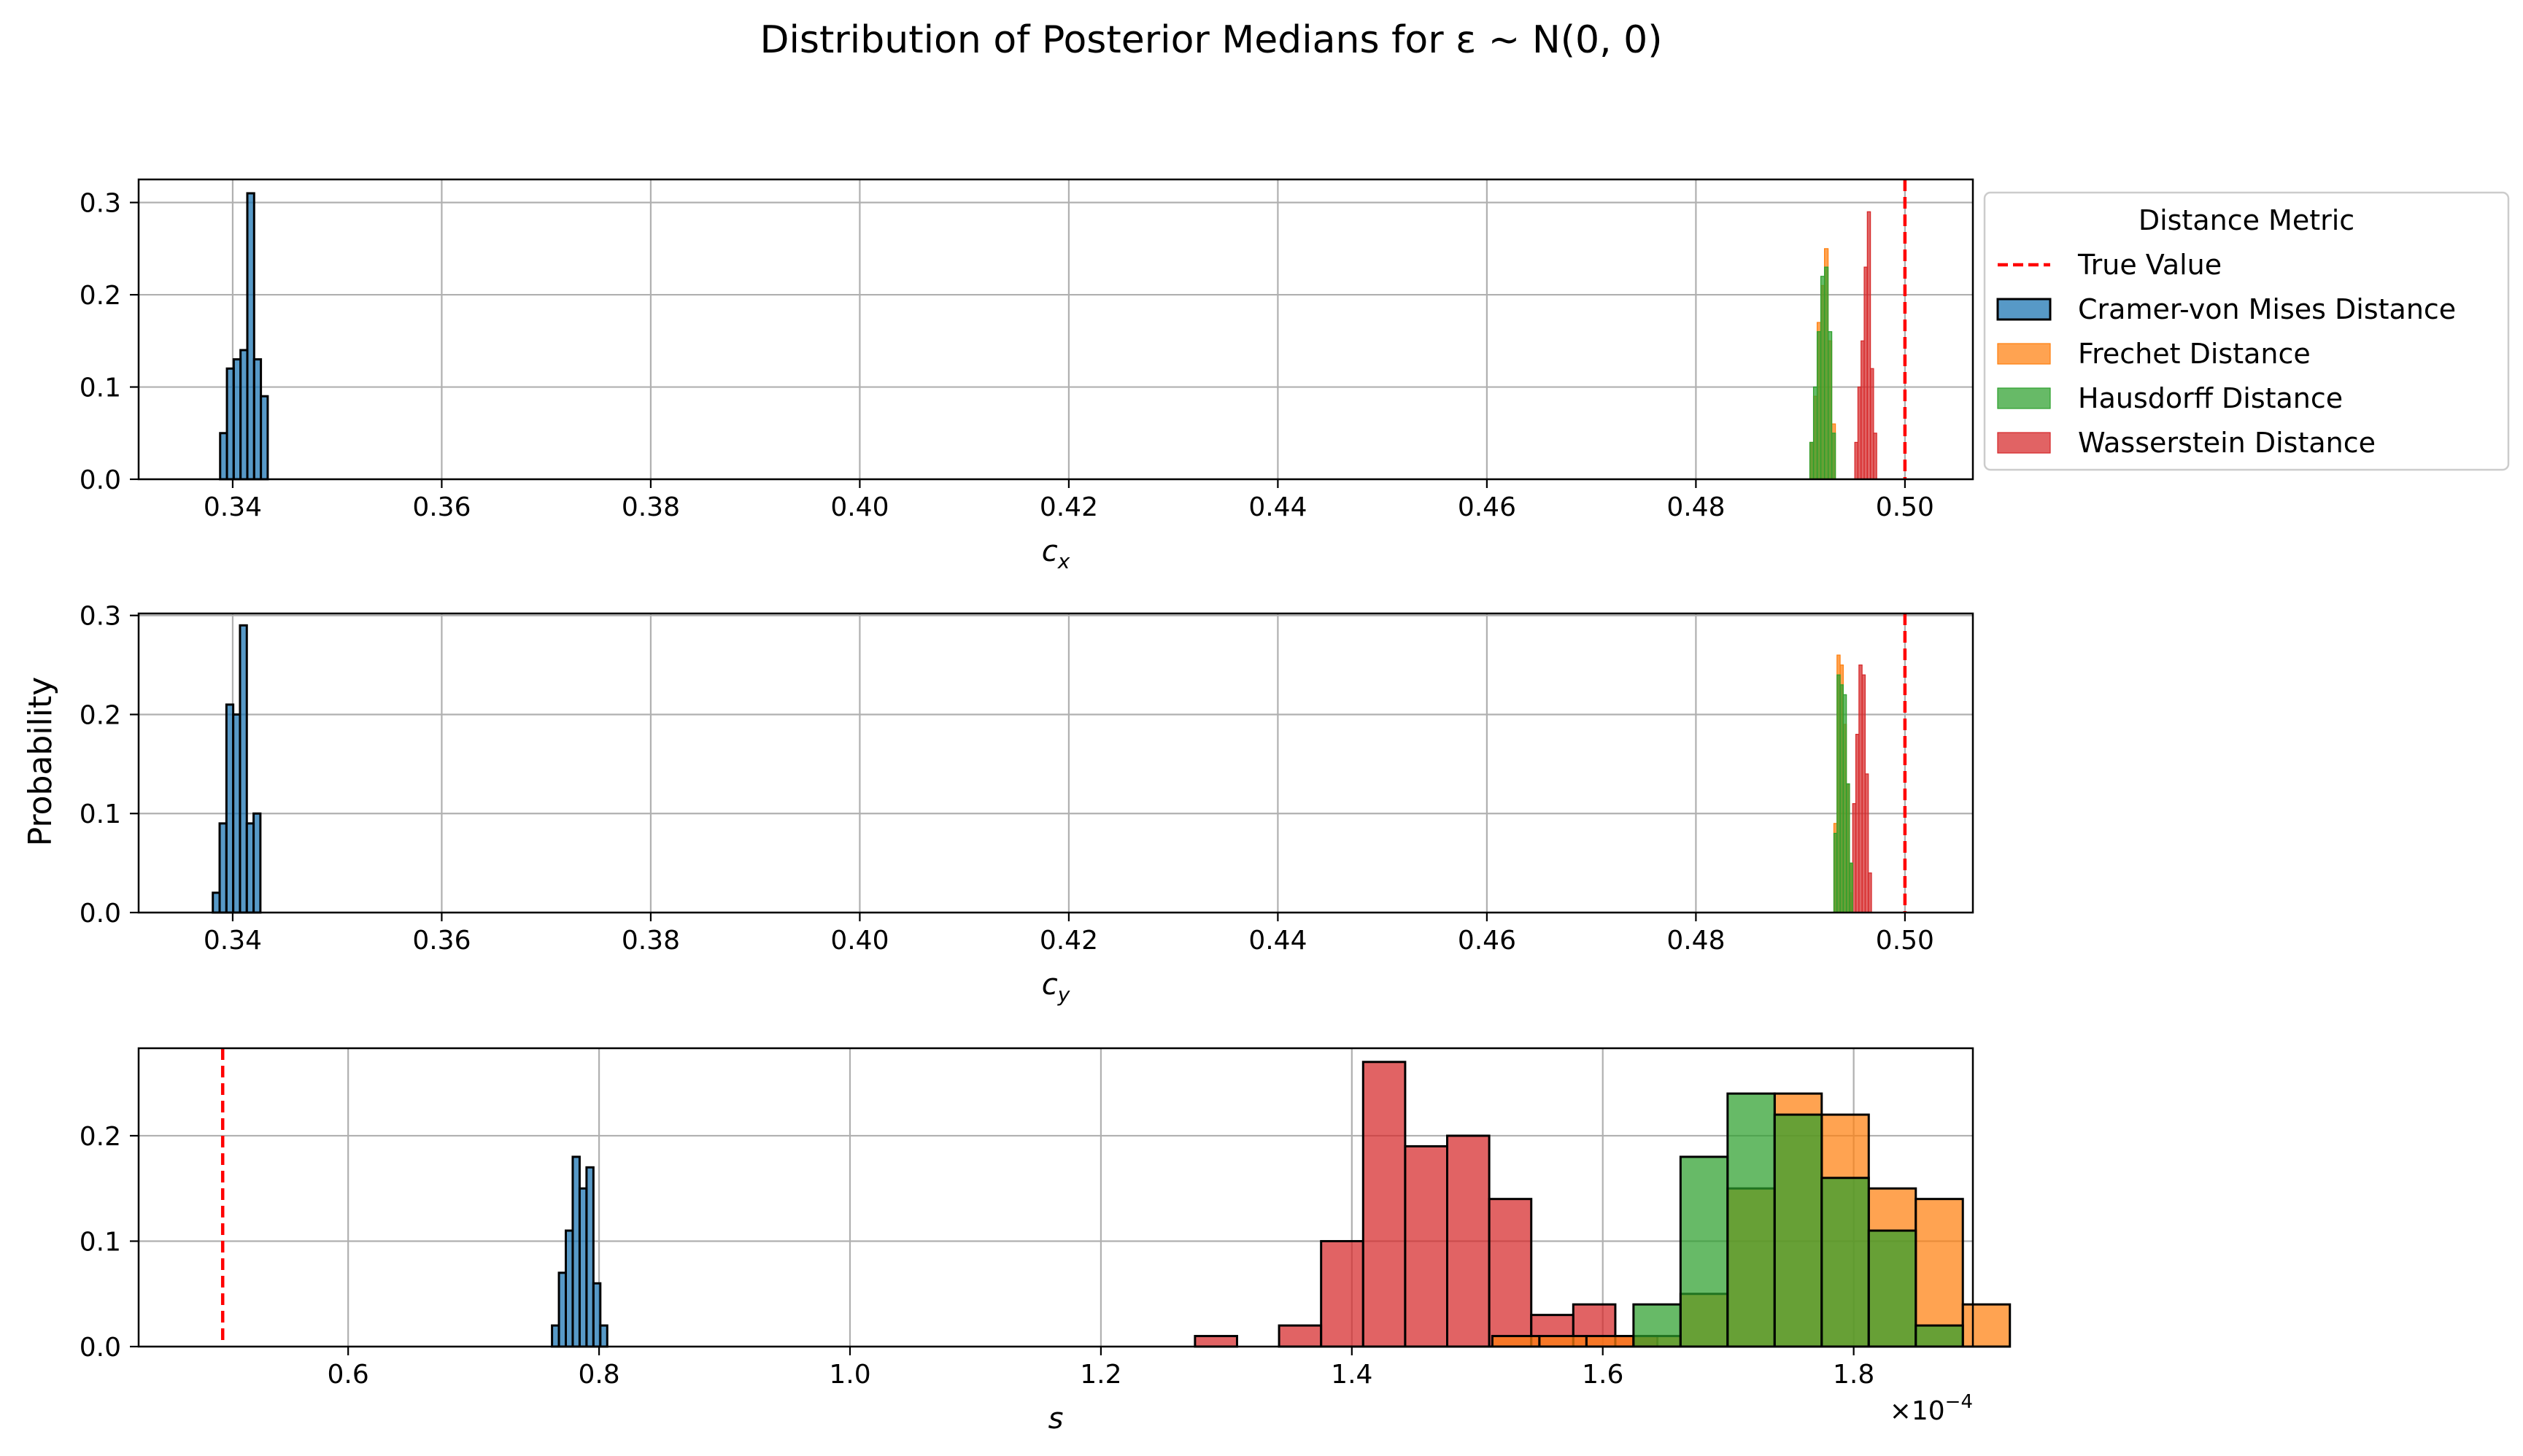 Image resolution: width=2523 pixels, height=1456 pixels. I want to click on legend-label: True Value, so click(2149, 265).